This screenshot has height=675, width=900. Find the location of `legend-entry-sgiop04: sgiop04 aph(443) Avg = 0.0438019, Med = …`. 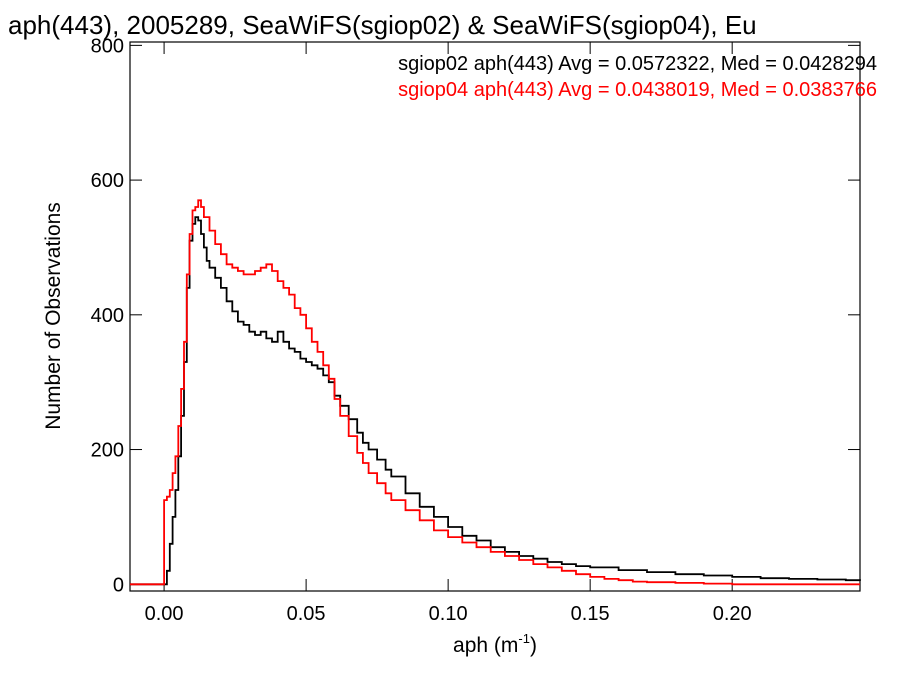

legend-entry-sgiop04: sgiop04 aph(443) Avg = 0.0438019, Med = … is located at coordinates (637, 90).